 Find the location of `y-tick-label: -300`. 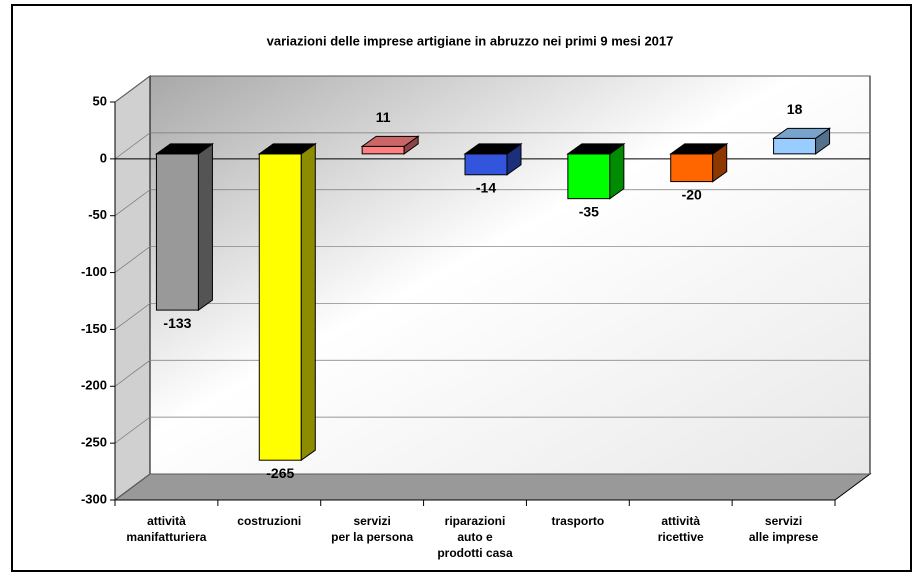

y-tick-label: -300 is located at coordinates (94, 498).